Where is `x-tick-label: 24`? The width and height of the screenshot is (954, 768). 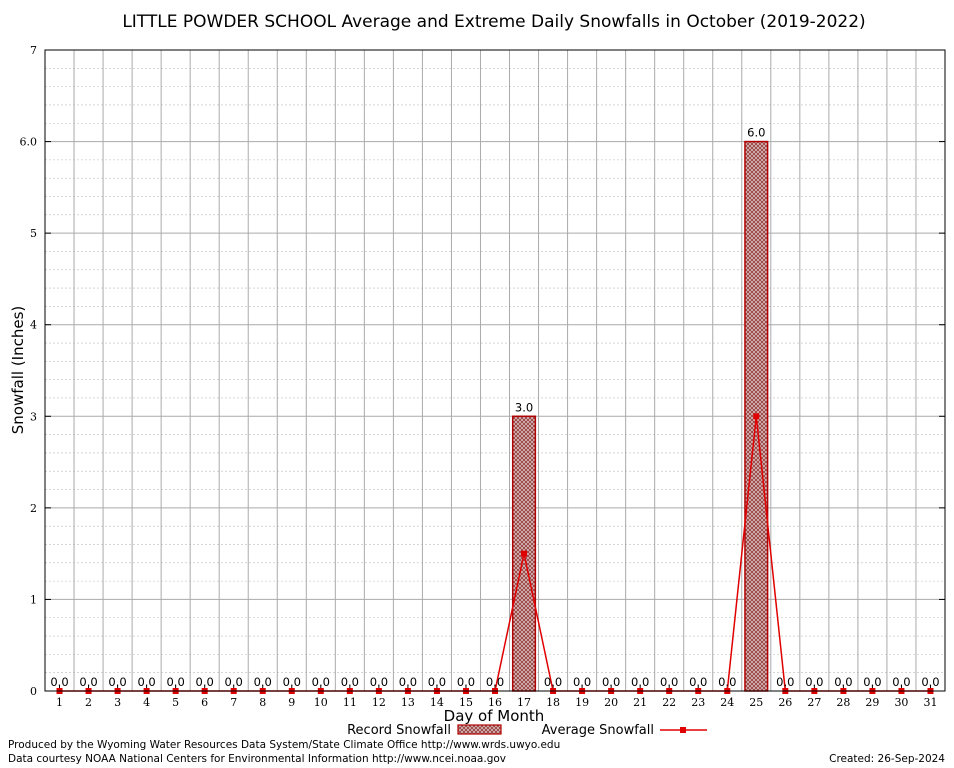
x-tick-label: 24 is located at coordinates (727, 702).